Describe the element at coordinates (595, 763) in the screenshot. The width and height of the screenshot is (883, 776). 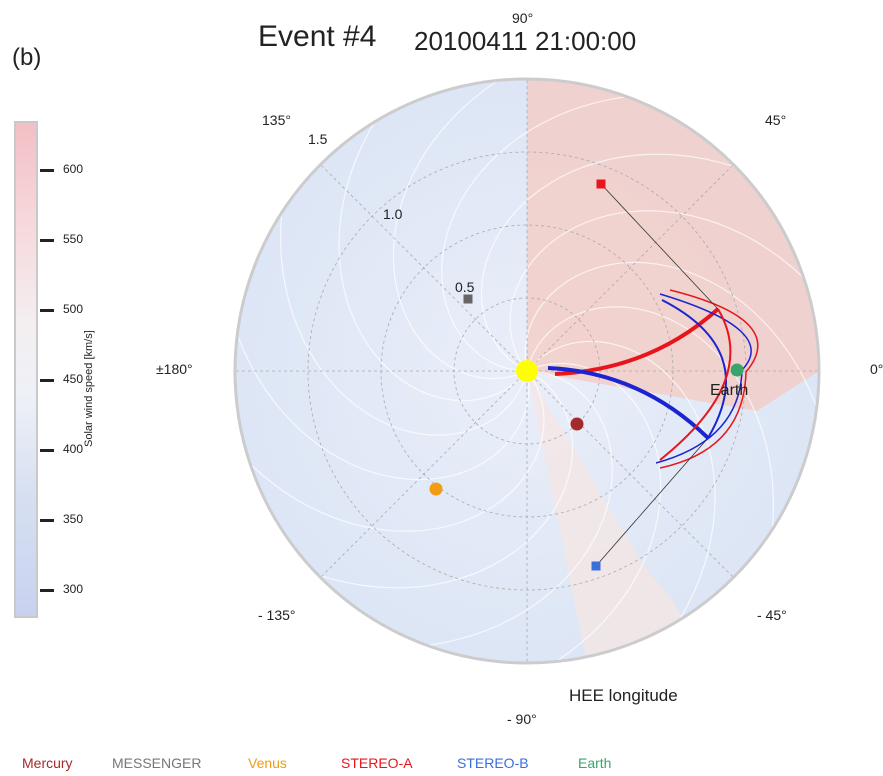
I see `legend-entry: Earth` at that location.